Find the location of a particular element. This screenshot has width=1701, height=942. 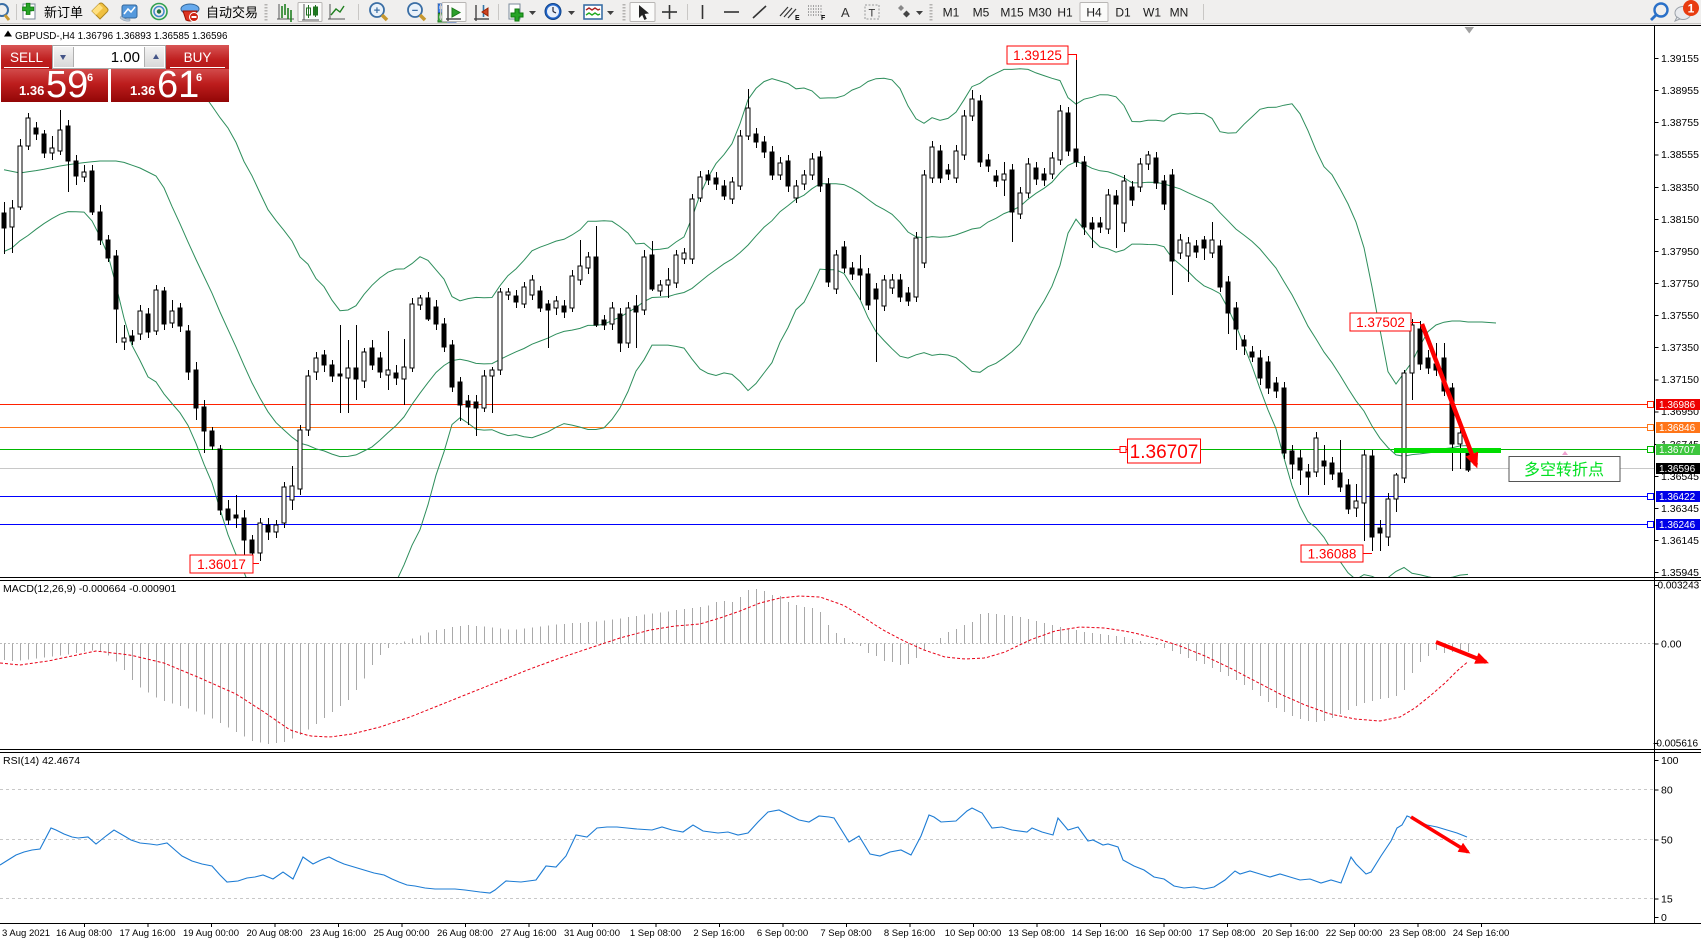

svg-text: M30 is located at coordinates (1040, 13).